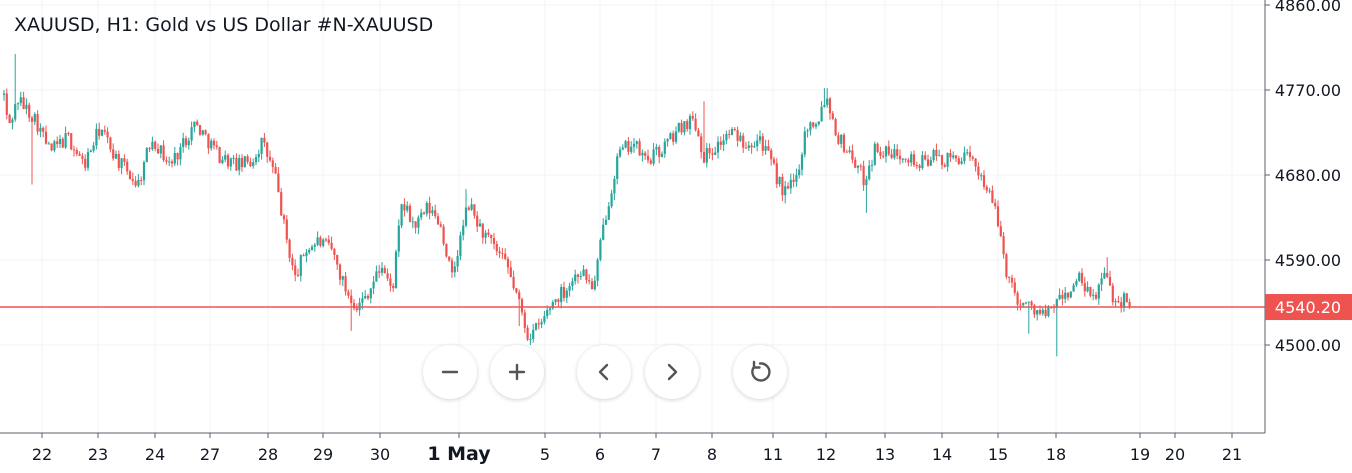 The image size is (1352, 473). I want to click on x-tick-label: 19, so click(1140, 454).